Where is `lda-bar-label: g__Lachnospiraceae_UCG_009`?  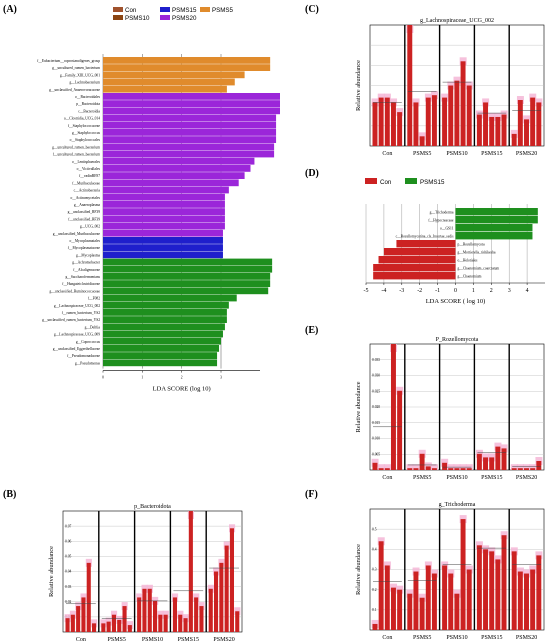
lda-bar-label: g__Lachnospiraceae_UCG_009 is located at coordinates (77, 335).